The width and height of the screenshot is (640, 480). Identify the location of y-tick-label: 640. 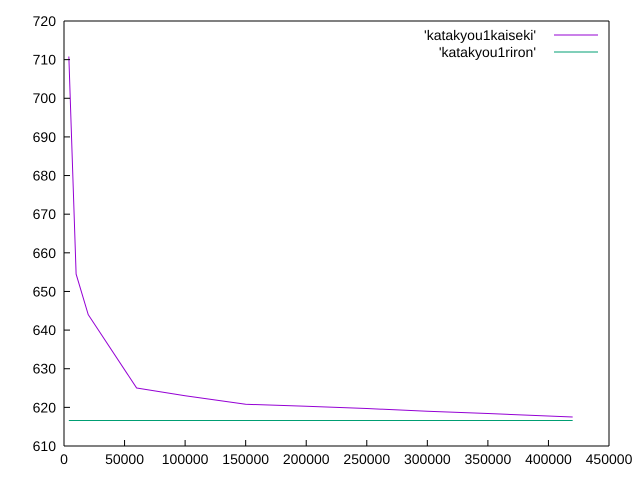
(44, 330).